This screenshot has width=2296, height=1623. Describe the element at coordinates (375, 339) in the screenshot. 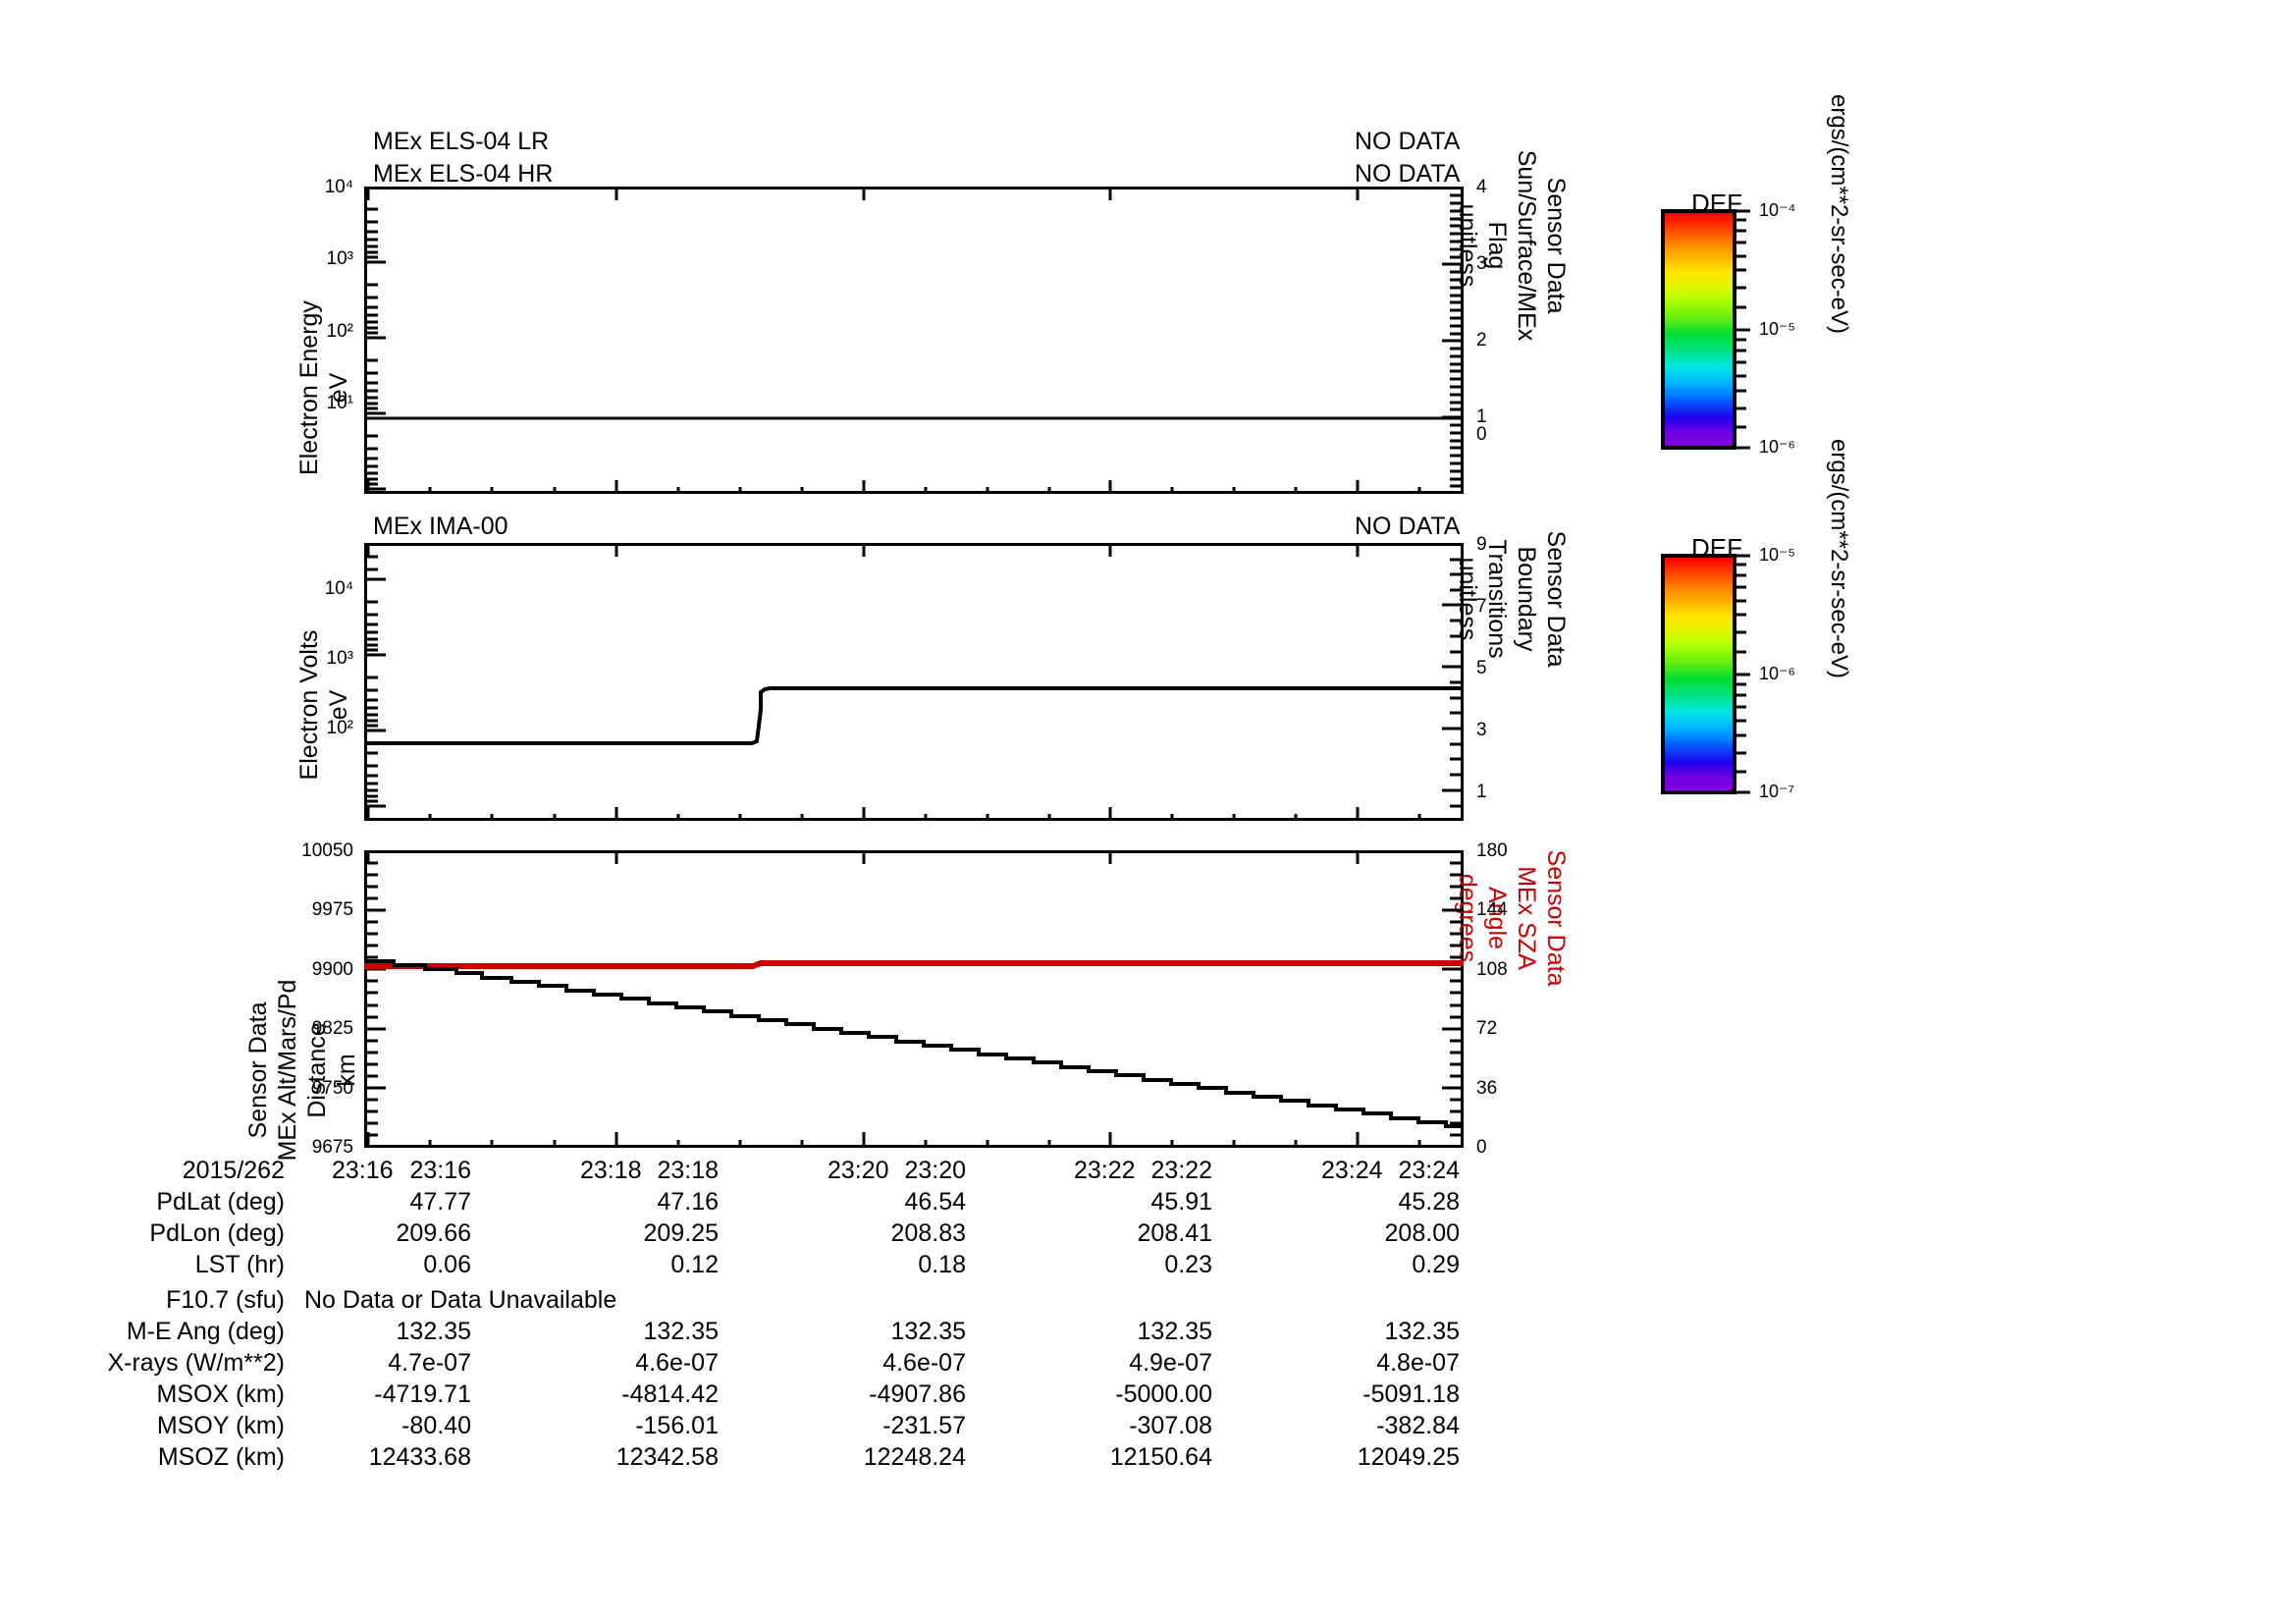

I see `panel1-left-ticks` at that location.